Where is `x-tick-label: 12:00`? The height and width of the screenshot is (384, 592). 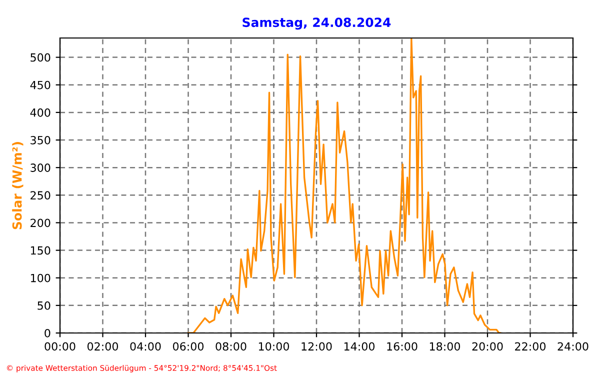
x-tick-label: 12:00 is located at coordinates (317, 346).